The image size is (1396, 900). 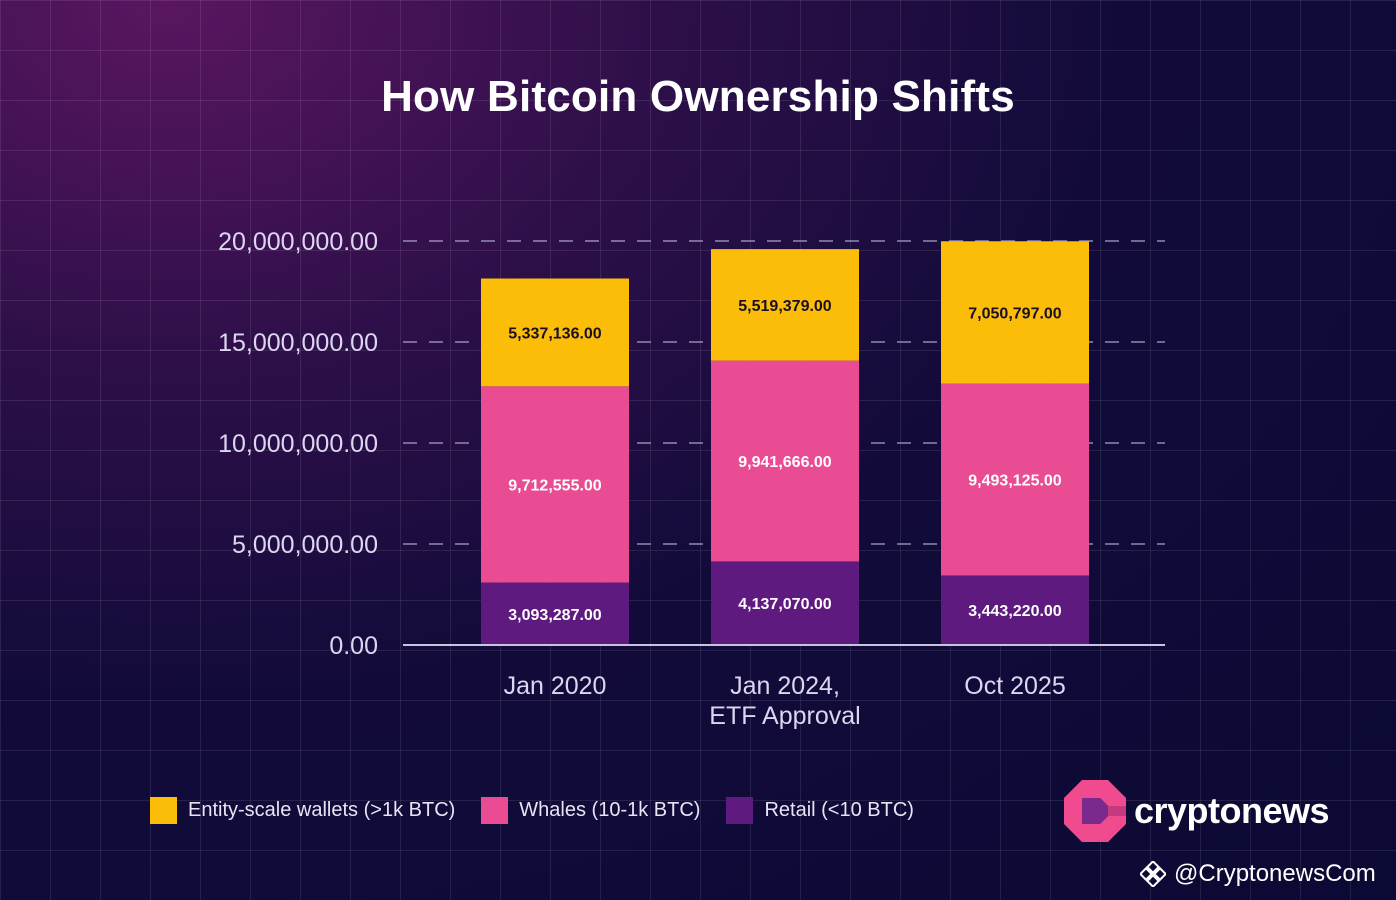 I want to click on legend-label-retail: Retail (<10 BTC), so click(x=839, y=810).